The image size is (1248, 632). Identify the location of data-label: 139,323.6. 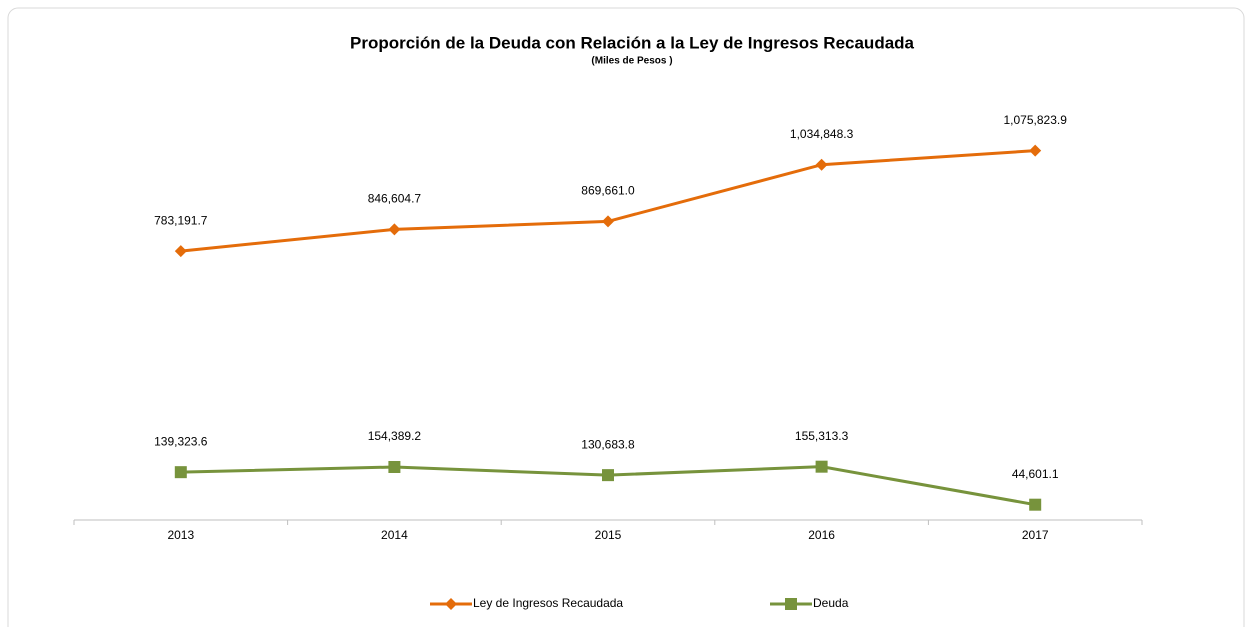
(181, 441).